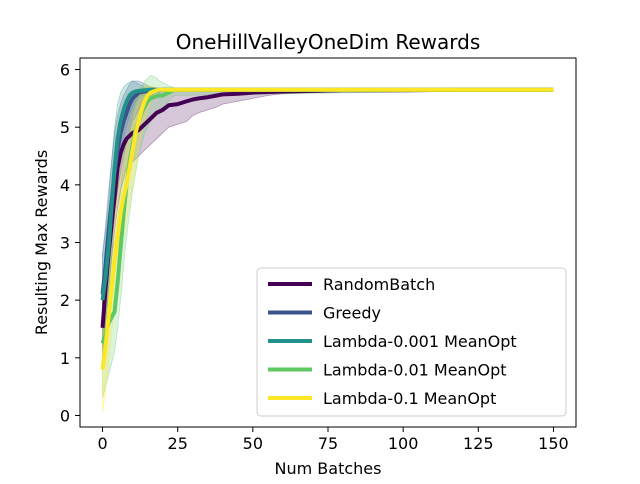 The width and height of the screenshot is (640, 484). I want to click on x-tick-label: 100, so click(403, 443).